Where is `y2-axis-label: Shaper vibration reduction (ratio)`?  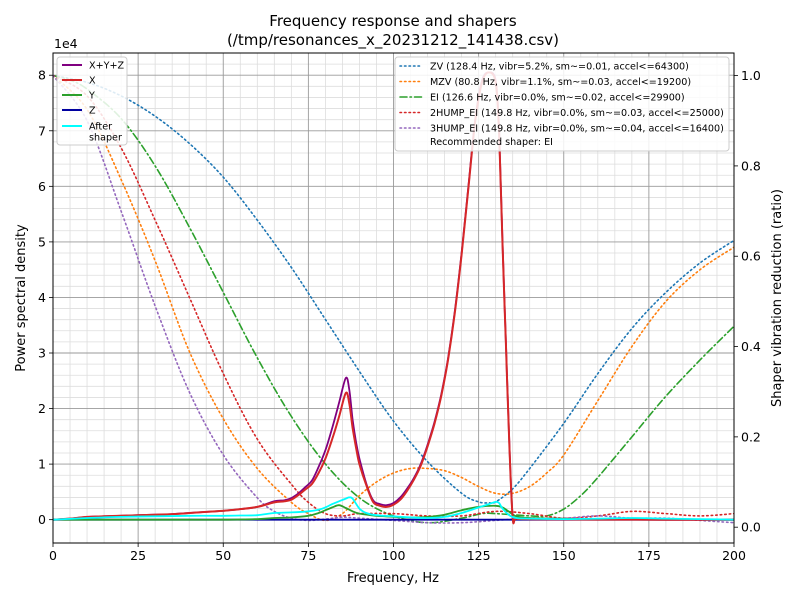 y2-axis-label: Shaper vibration reduction (ratio) is located at coordinates (777, 298).